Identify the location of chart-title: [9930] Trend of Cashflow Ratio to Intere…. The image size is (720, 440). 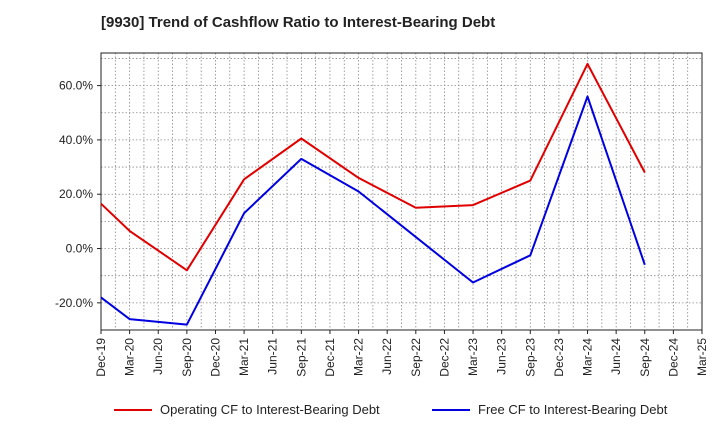
(298, 22).